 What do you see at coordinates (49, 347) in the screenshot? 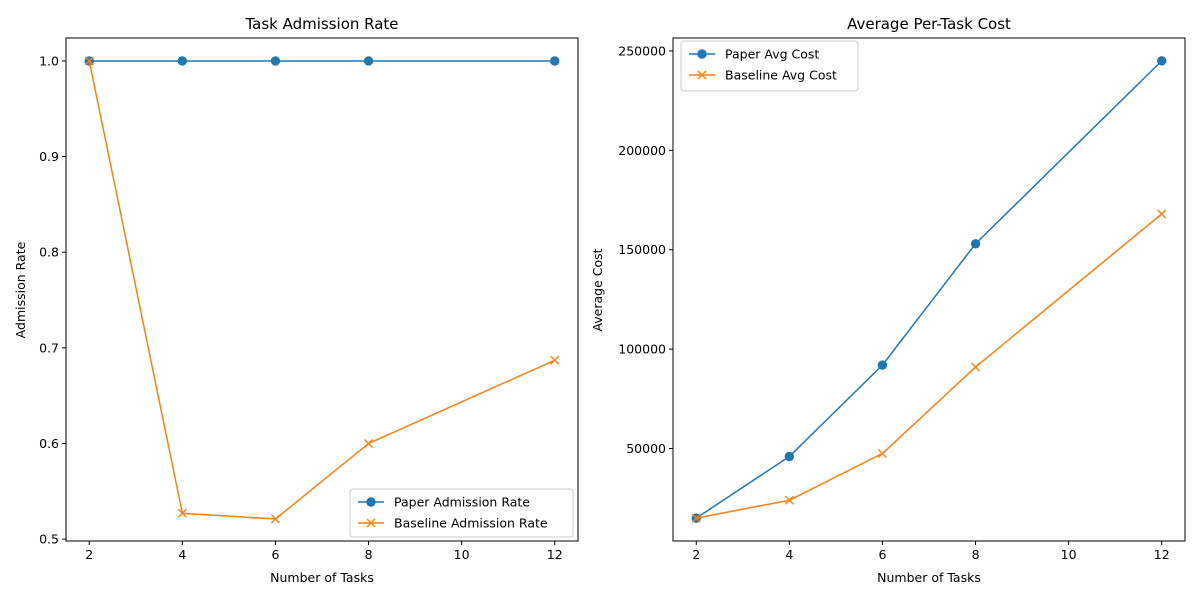
I see `y-tick-label: 0.7` at bounding box center [49, 347].